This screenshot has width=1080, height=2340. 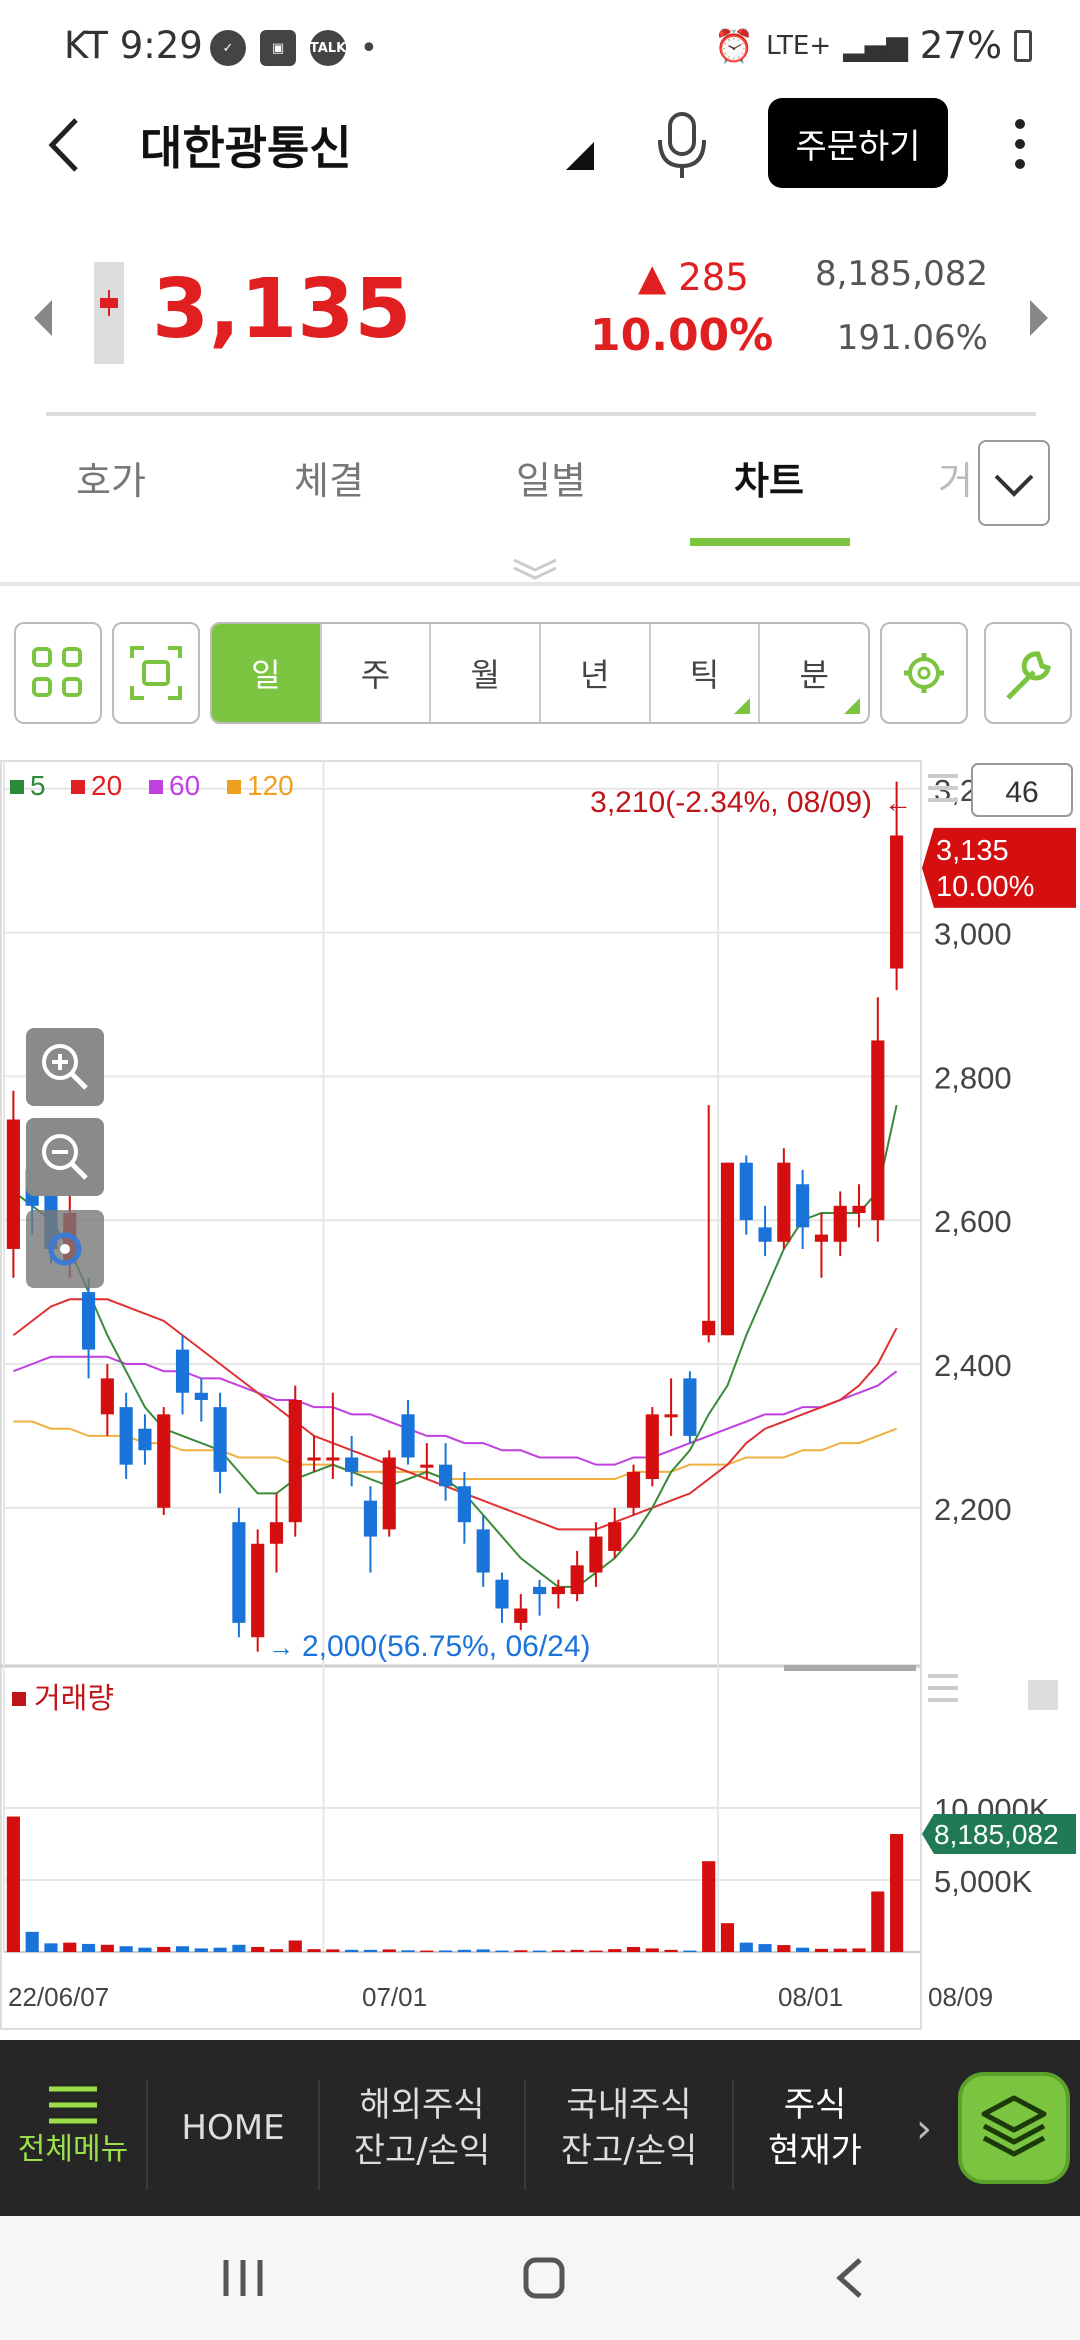 I want to click on period-month: 월, so click(x=486, y=673).